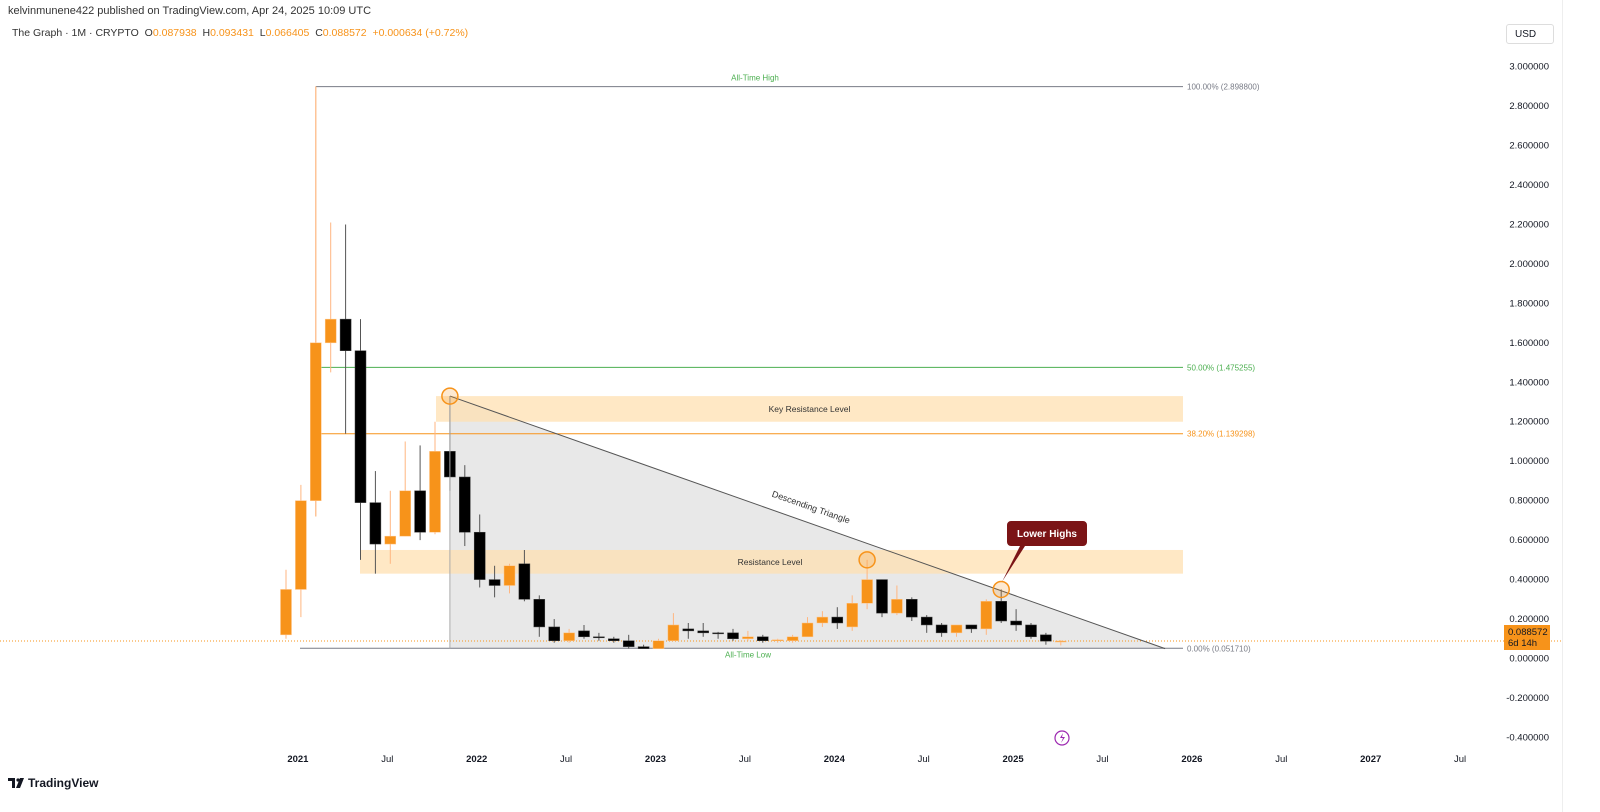 The image size is (1600, 812). What do you see at coordinates (1014, 759) in the screenshot?
I see `x-axis-tick-label: 2025` at bounding box center [1014, 759].